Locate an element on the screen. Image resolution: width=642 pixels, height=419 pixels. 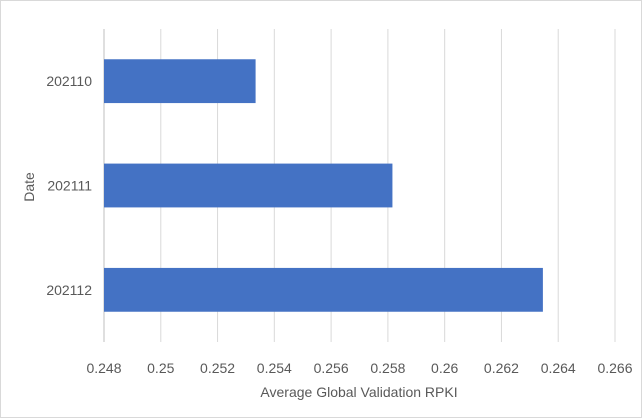
x-tick-label: 0.264 is located at coordinates (558, 368).